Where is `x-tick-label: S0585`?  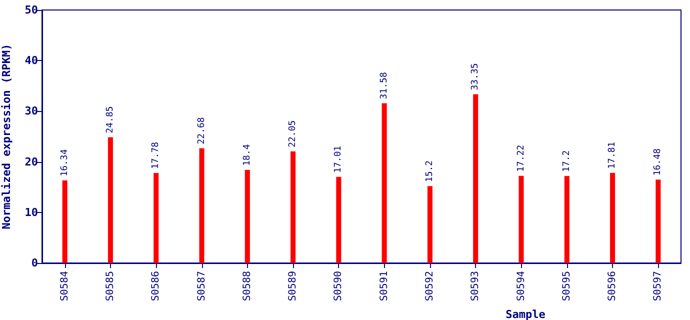 x-tick-label: S0585 is located at coordinates (110, 286).